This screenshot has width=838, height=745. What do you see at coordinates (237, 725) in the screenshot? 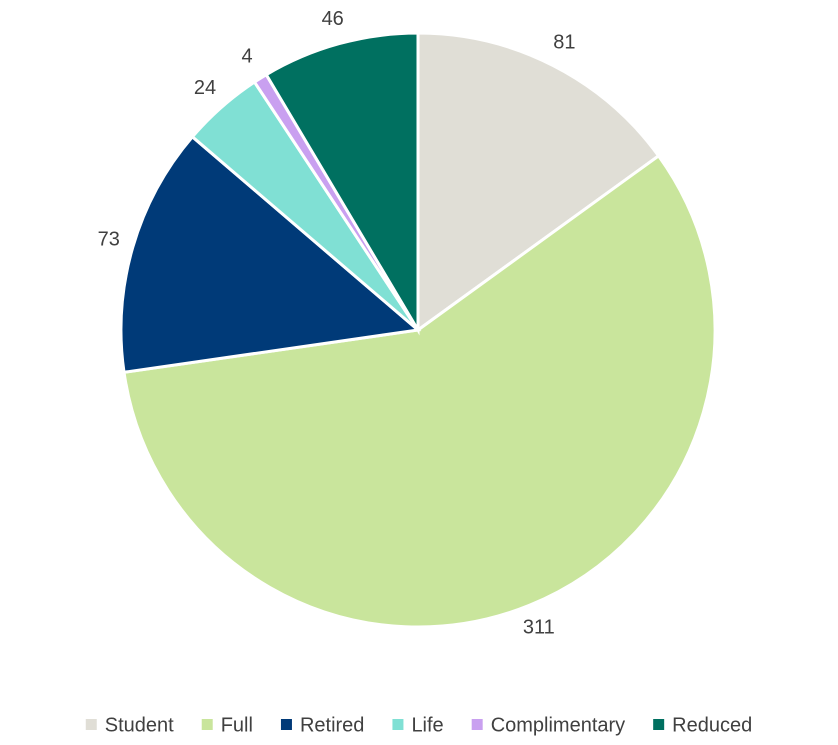
I see `legend-label: Full` at bounding box center [237, 725].